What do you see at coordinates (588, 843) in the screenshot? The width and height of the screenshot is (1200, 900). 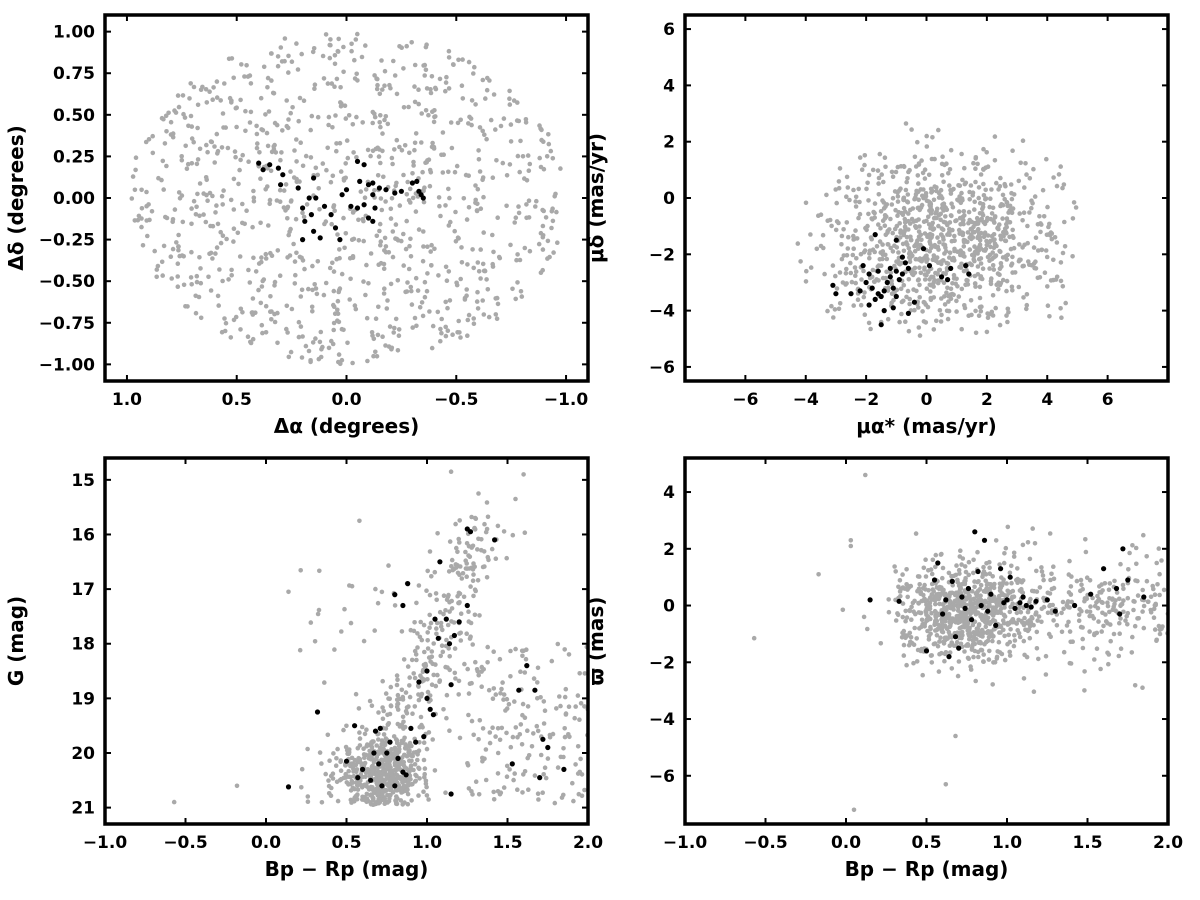 I see `x-tick-label: 2.0` at bounding box center [588, 843].